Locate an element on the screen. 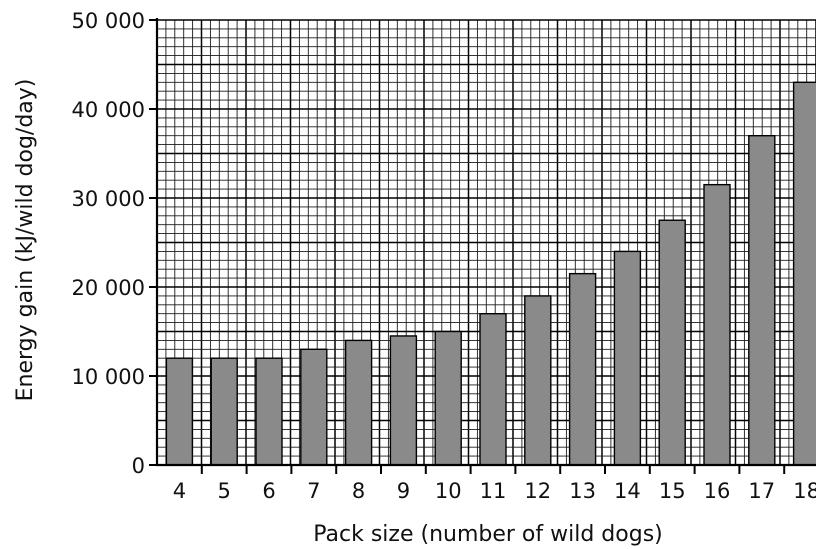 This screenshot has width=816, height=549. x-axis-title: Pack size (number of wild dogs) is located at coordinates (488, 534).